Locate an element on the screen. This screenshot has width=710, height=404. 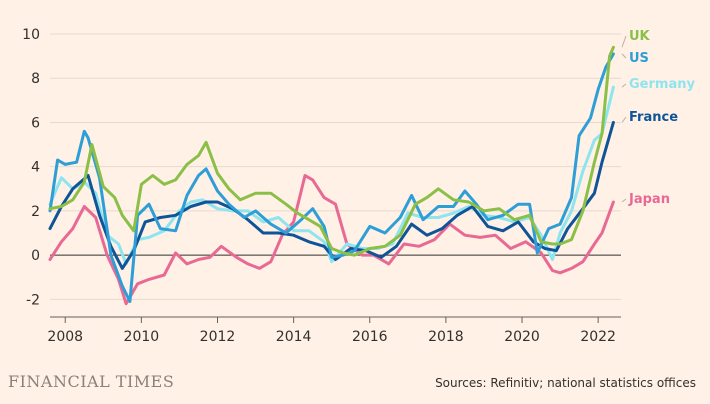
legend-leader-uk is located at coordinates (624, 41).